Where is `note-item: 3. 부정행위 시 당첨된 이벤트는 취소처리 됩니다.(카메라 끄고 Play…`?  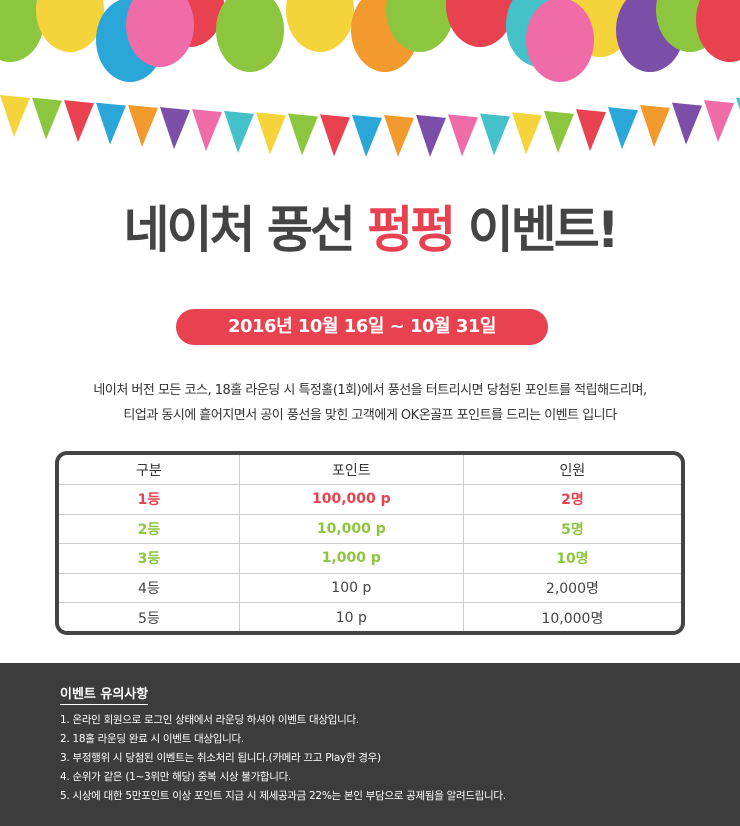 note-item: 3. 부정행위 시 당첨된 이벤트는 취소처리 됩니다.(카메라 끄고 Play… is located at coordinates (220, 758).